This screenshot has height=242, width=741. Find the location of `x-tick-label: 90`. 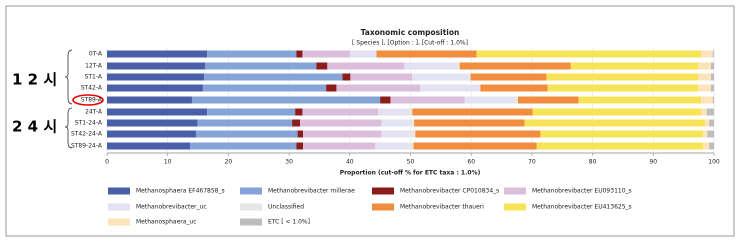

x-tick-label: 90 is located at coordinates (653, 162).